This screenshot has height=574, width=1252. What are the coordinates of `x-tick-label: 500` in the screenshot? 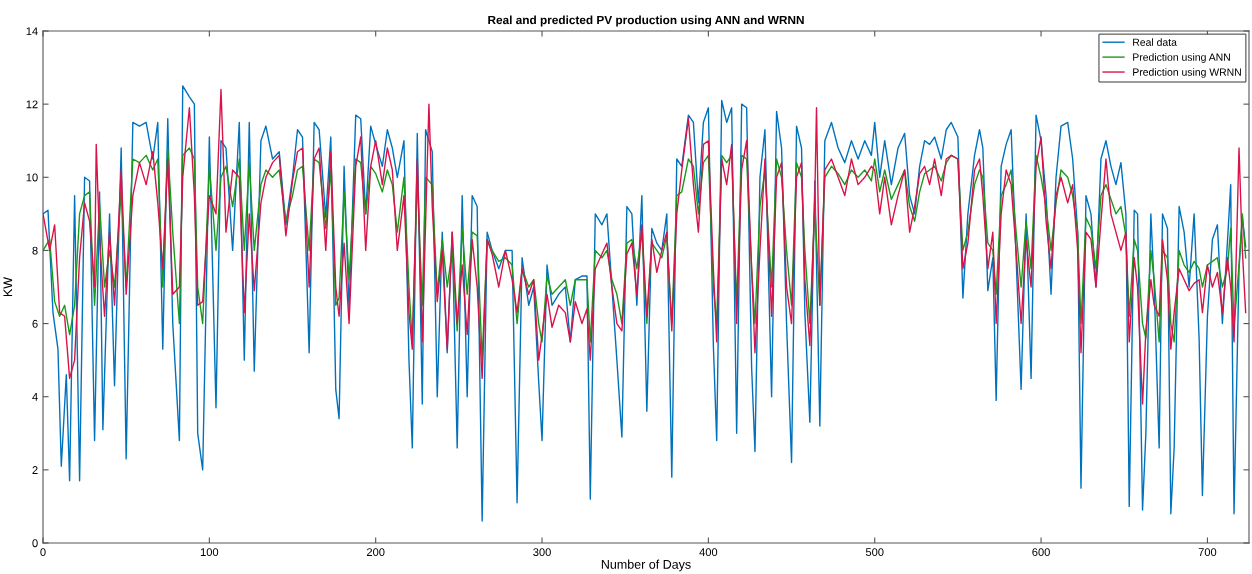 It's located at (874, 552).